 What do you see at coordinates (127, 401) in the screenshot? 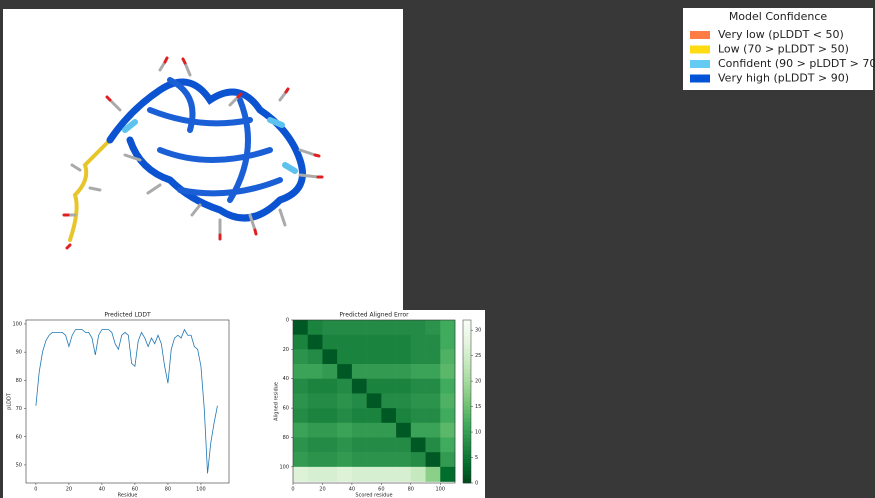
I see `plot-frame` at bounding box center [127, 401].